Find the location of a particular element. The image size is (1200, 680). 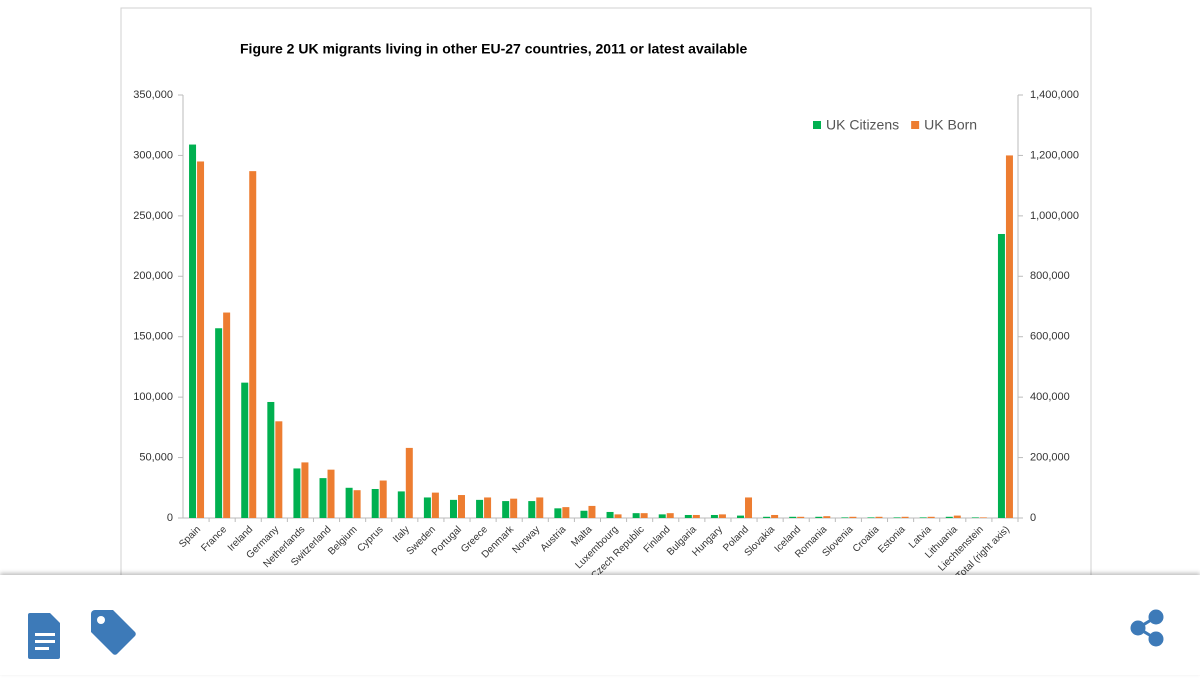

toolbar is located at coordinates (600, 625).